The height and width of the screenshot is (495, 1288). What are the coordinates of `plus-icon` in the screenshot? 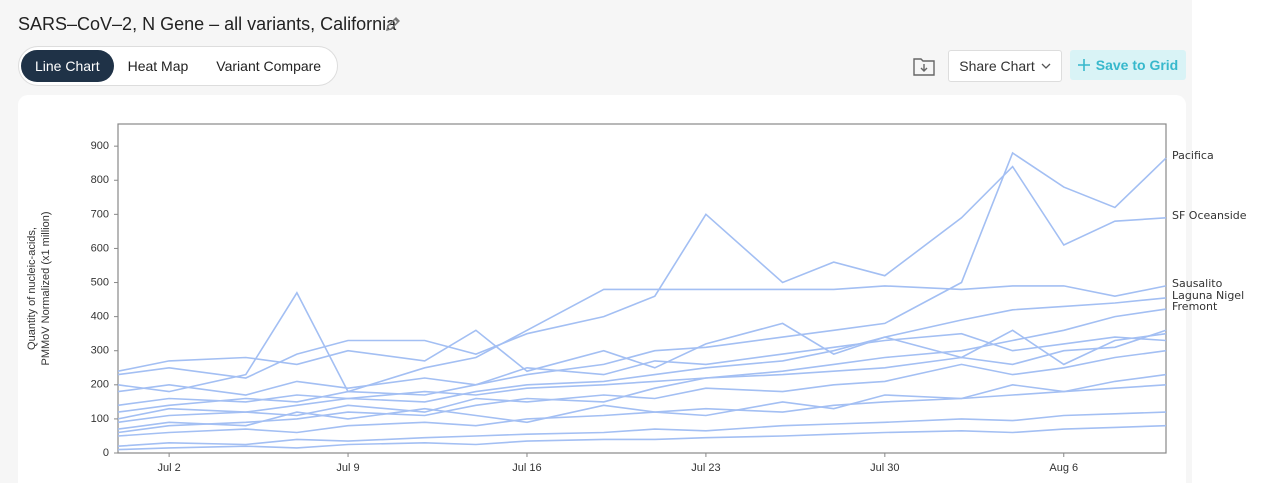 It's located at (1083, 65).